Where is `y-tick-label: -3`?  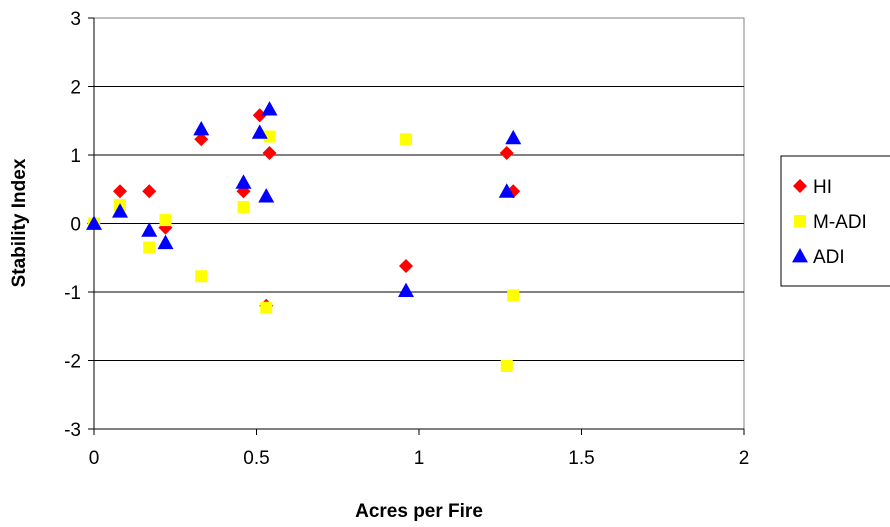
y-tick-label: -3 is located at coordinates (72, 430).